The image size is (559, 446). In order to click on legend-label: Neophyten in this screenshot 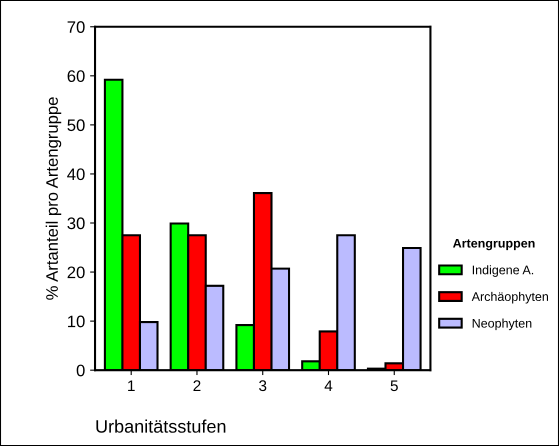, I will do `click(502, 324)`.